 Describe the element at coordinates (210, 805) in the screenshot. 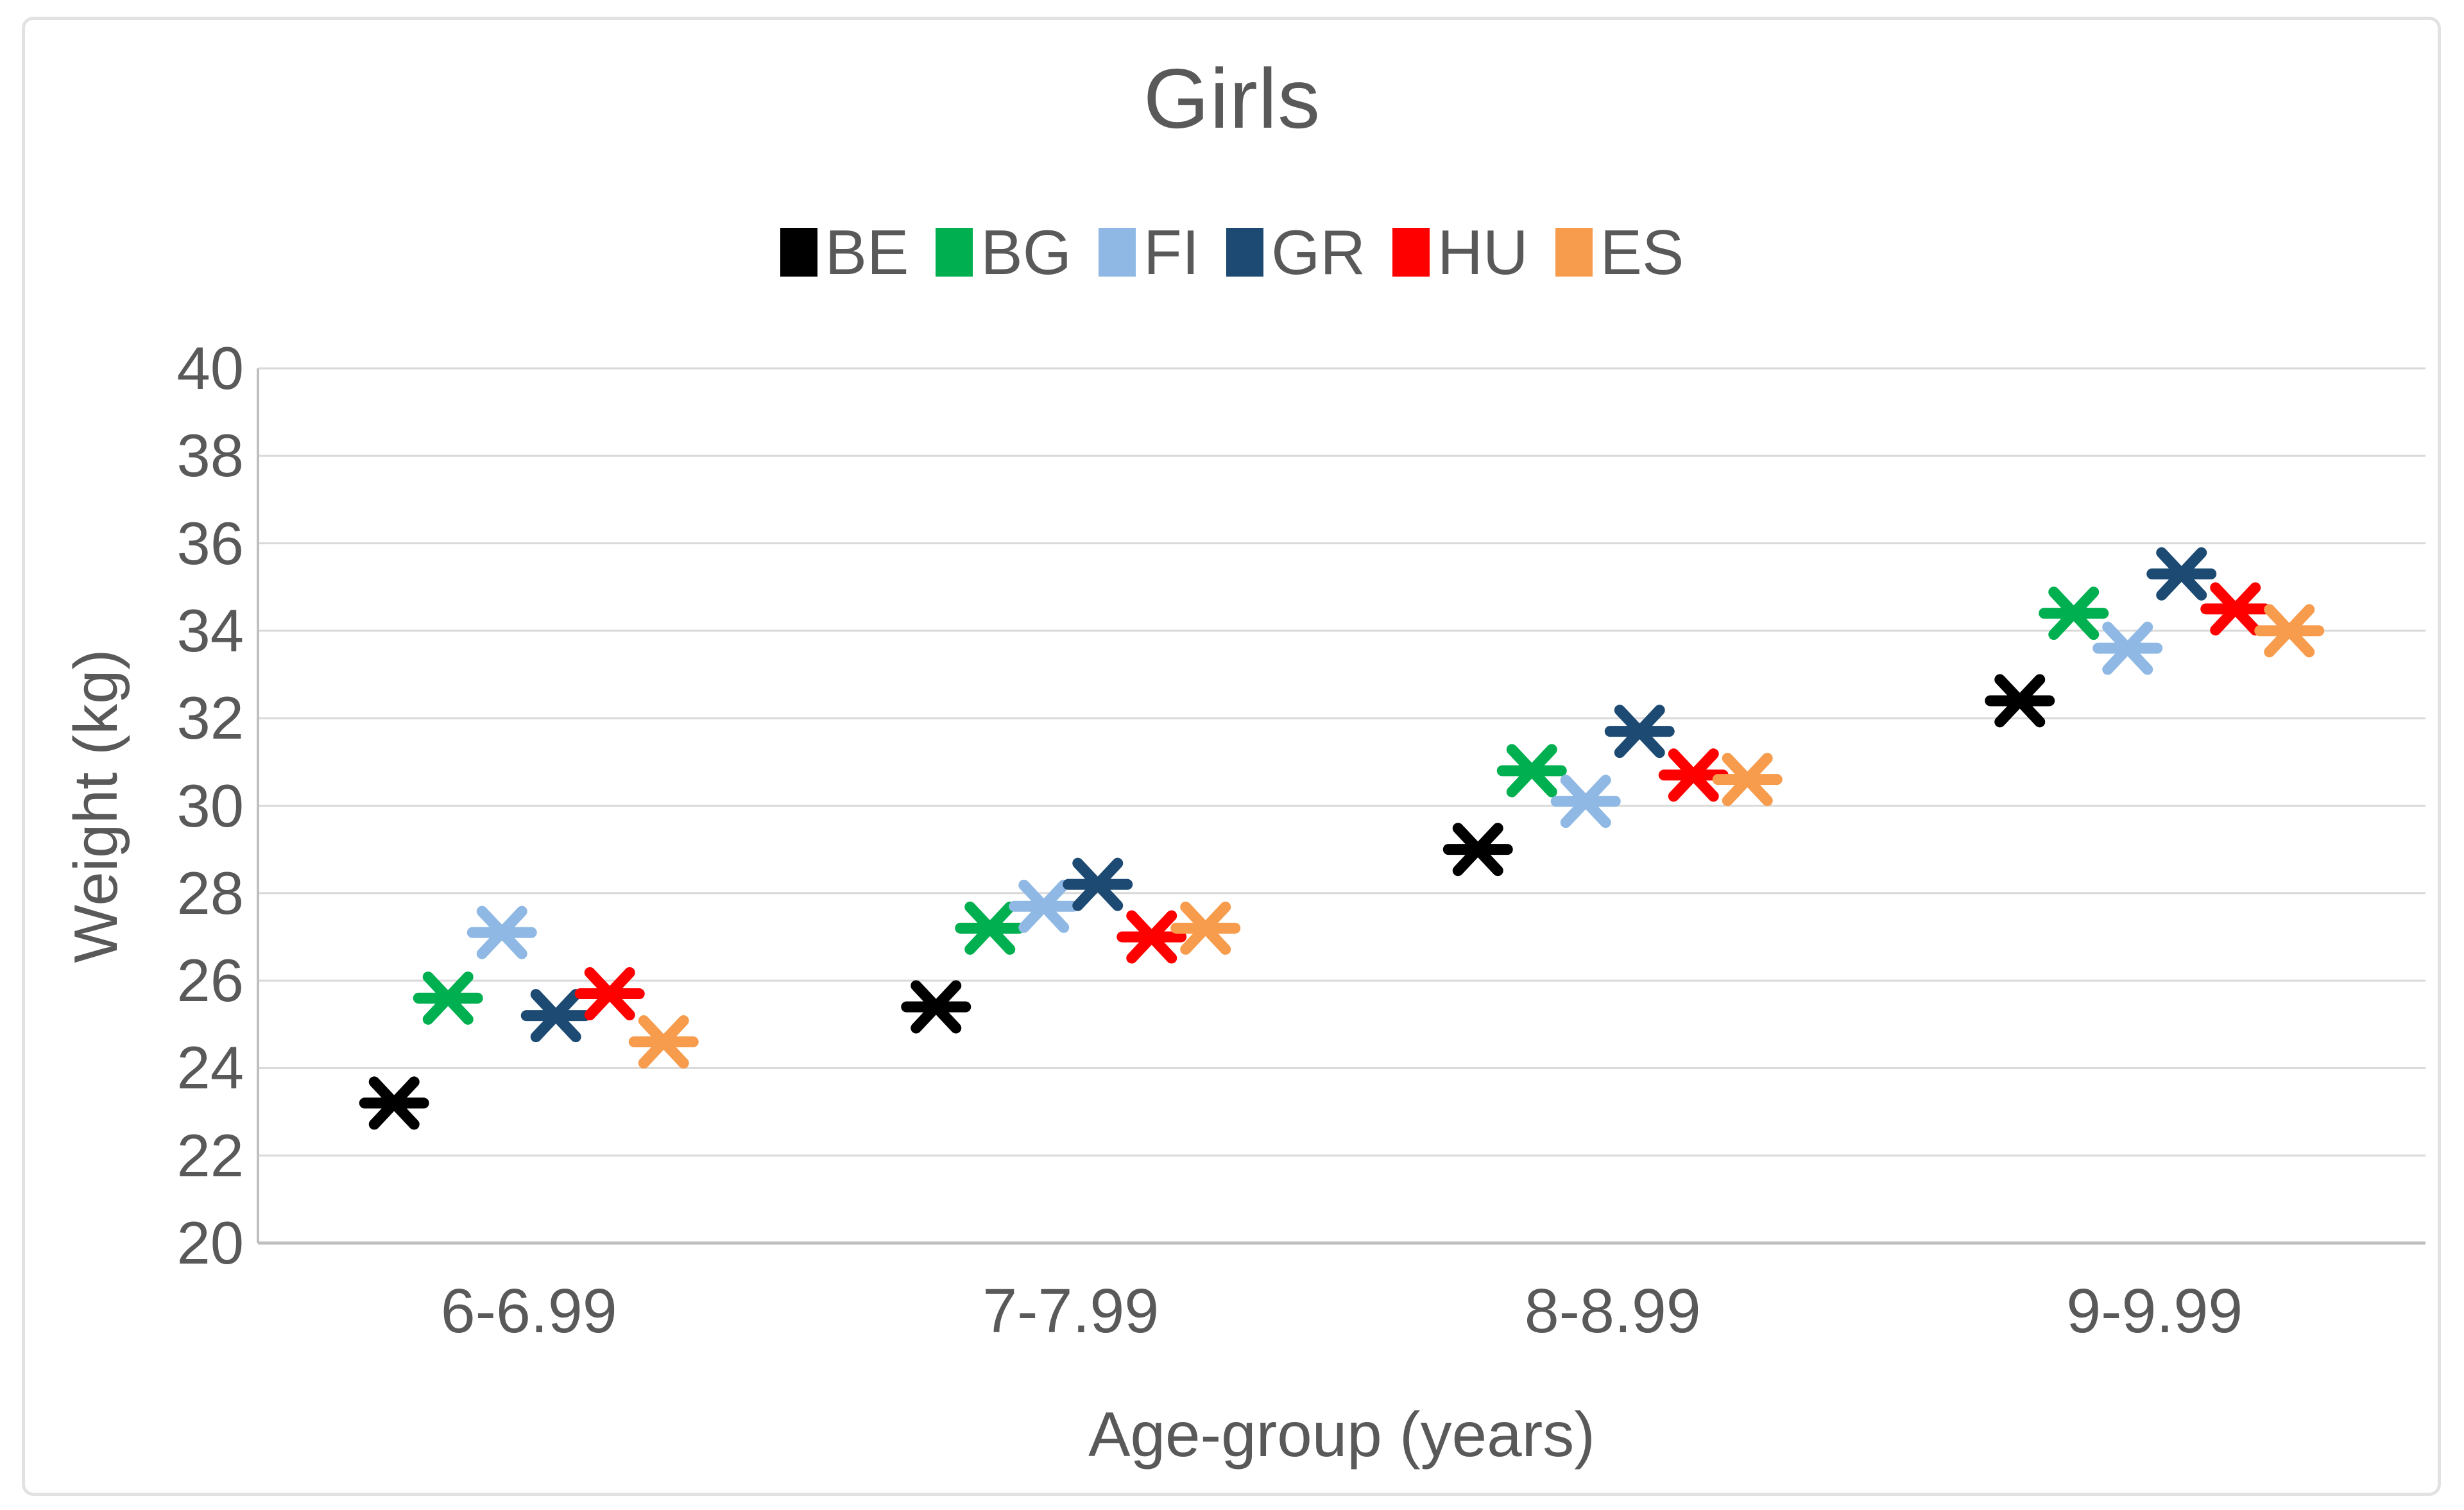

I see `y-tick-label-30: 30` at that location.